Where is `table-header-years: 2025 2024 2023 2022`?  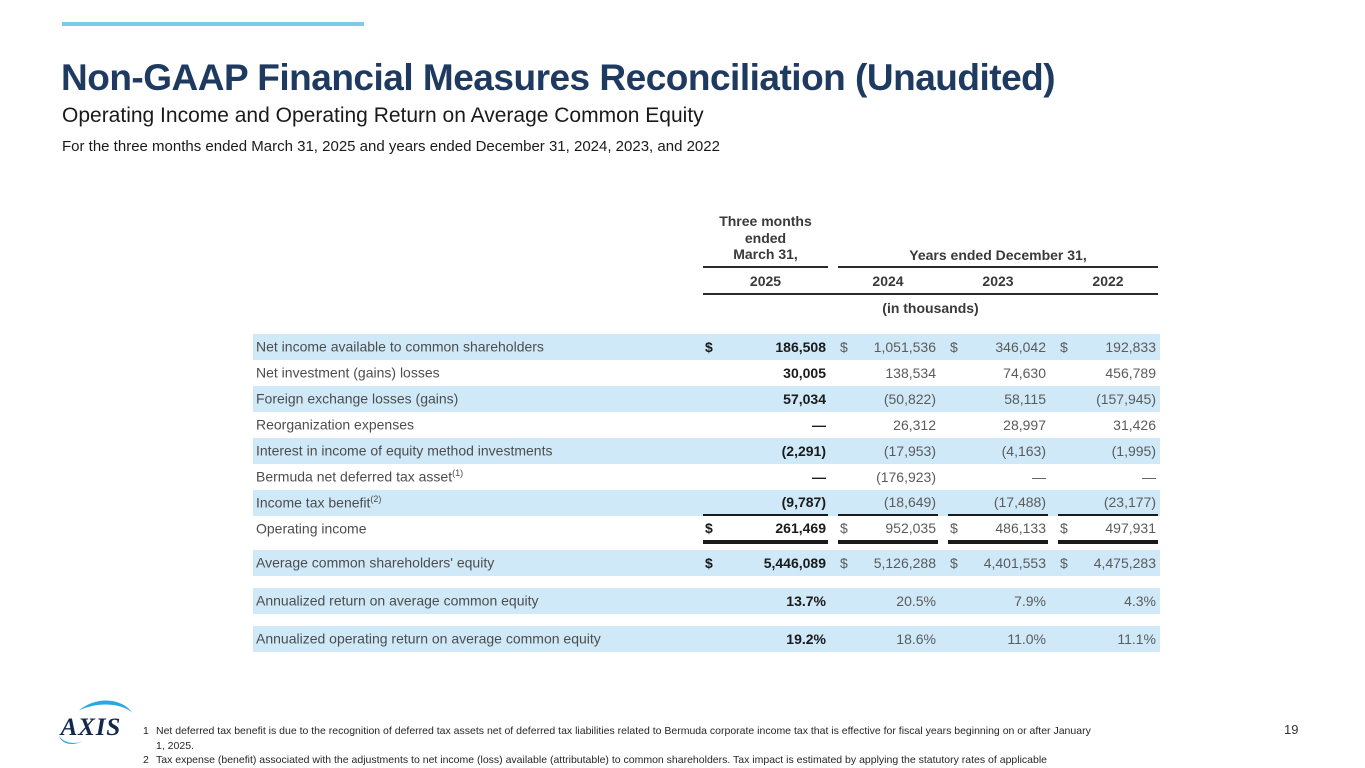 table-header-years: 2025 2024 2023 2022 is located at coordinates (706, 281).